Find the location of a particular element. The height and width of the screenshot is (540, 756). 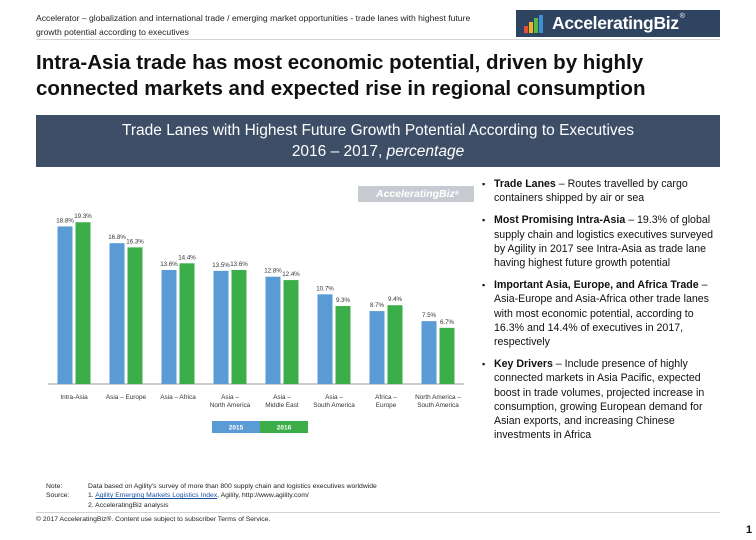

chart-subtitle: 2016 – 2017, percentage is located at coordinates (378, 151).